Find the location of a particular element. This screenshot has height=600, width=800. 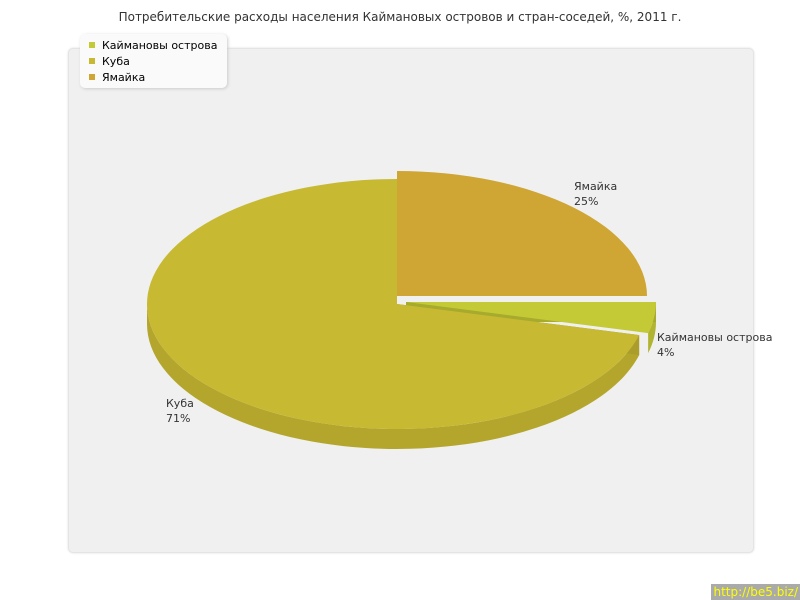

watermark-link: http://be5.biz/ is located at coordinates (755, 592).